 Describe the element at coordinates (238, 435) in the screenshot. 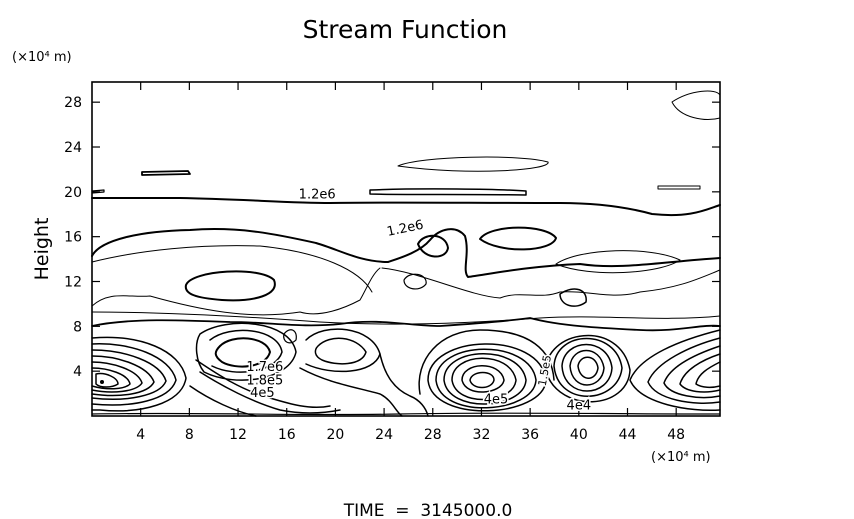

I see `x-tick-label: 12` at that location.